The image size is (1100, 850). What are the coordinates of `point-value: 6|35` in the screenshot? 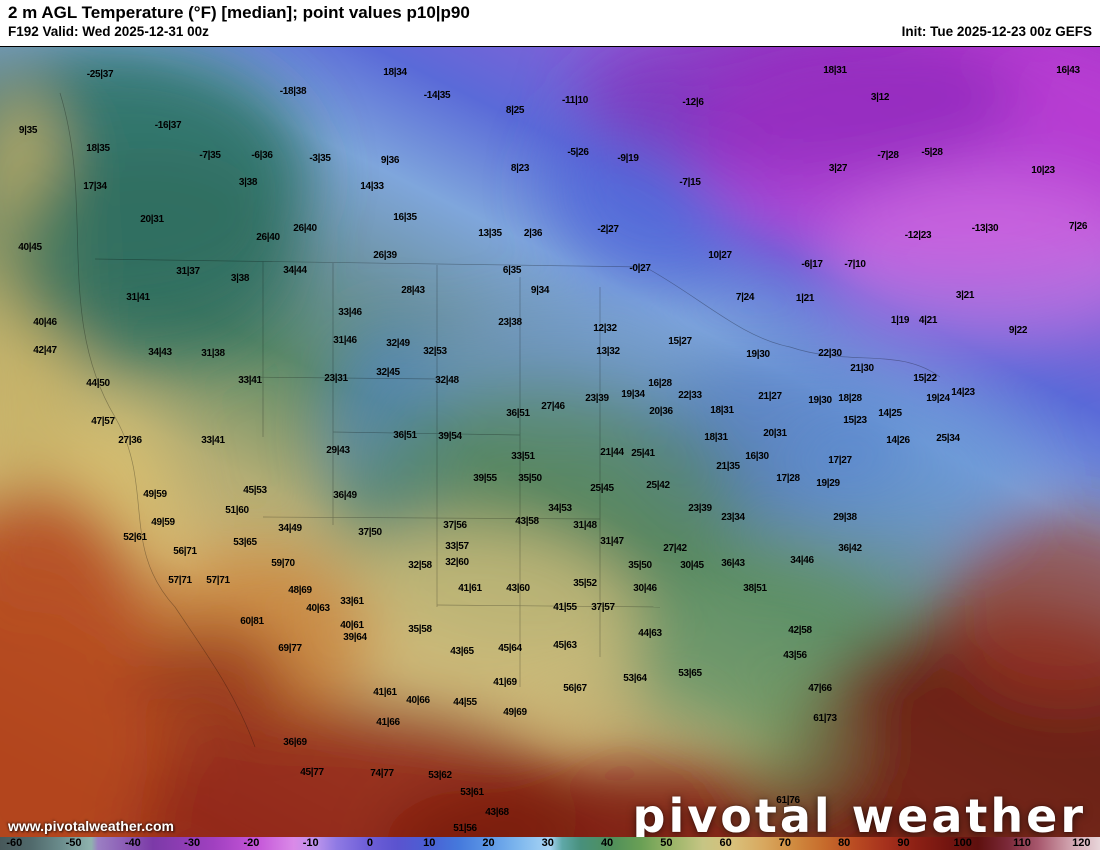 It's located at (512, 270).